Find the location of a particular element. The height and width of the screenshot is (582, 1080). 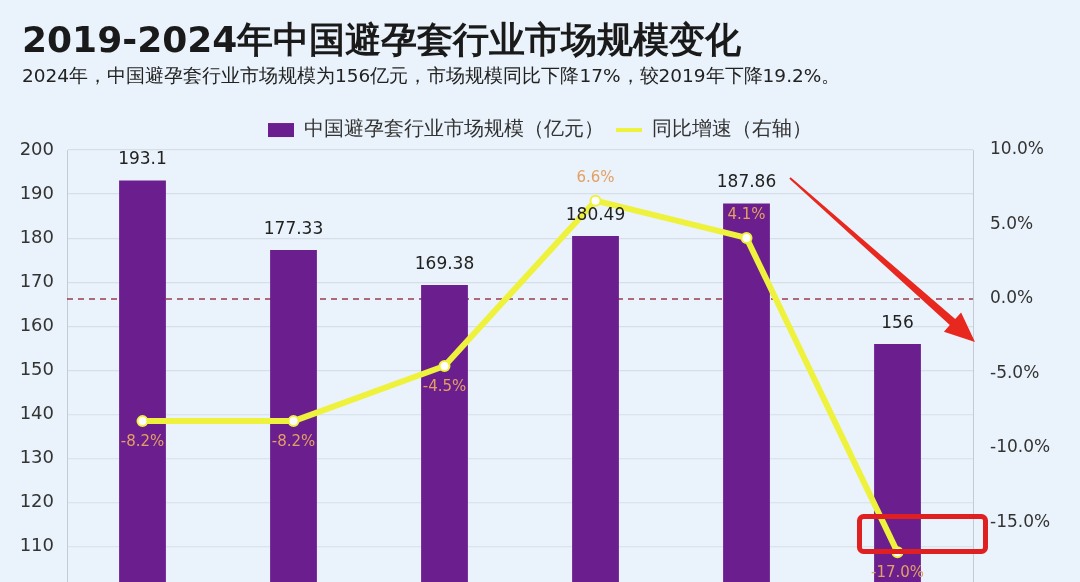

data-label: 4.1% is located at coordinates (746, 213).